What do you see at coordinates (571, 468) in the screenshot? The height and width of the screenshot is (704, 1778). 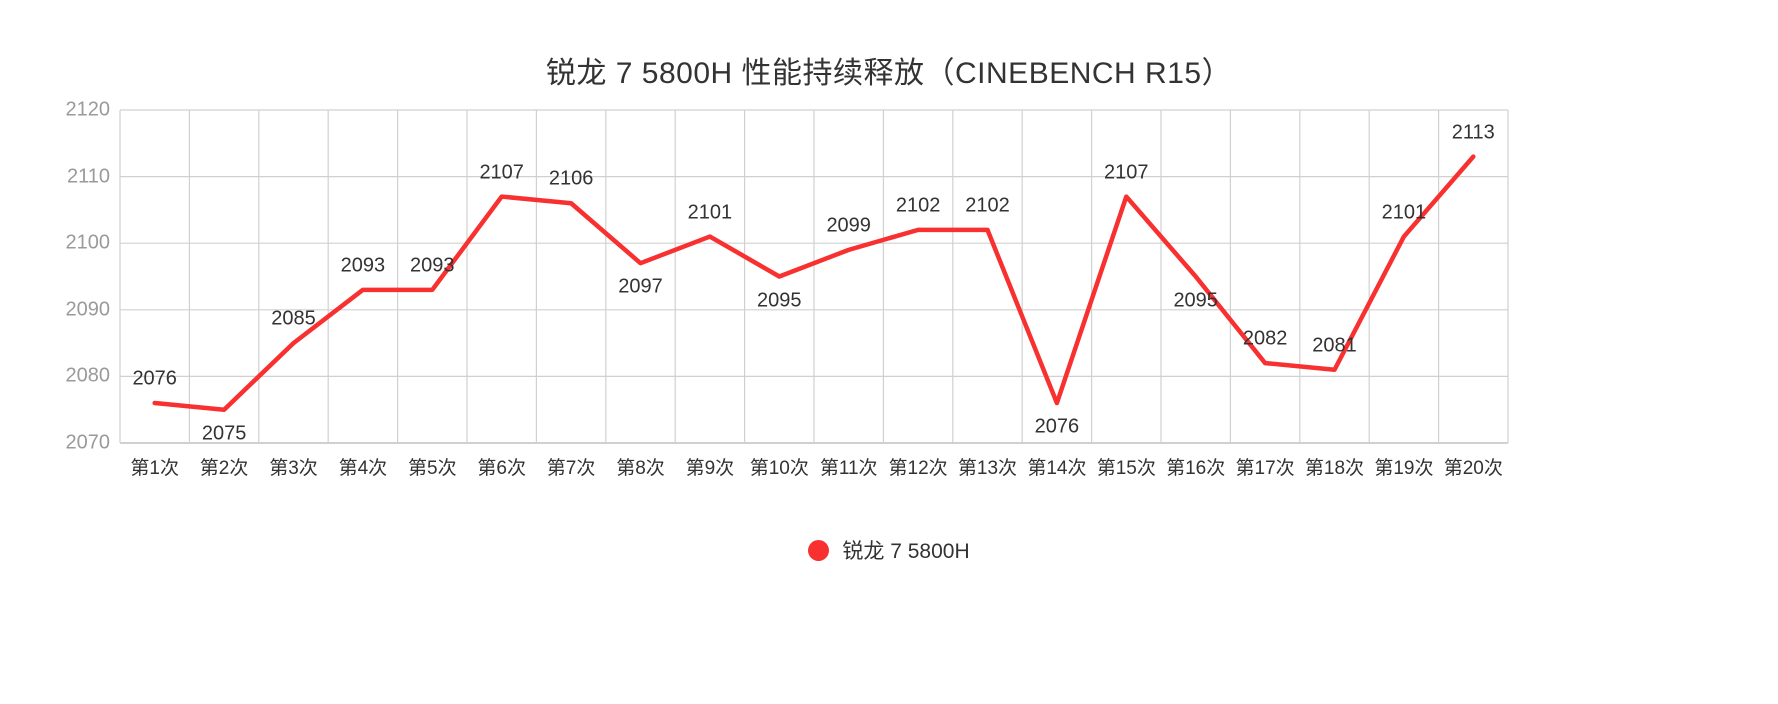 I see `x-axis-tick-label: 第7次` at bounding box center [571, 468].